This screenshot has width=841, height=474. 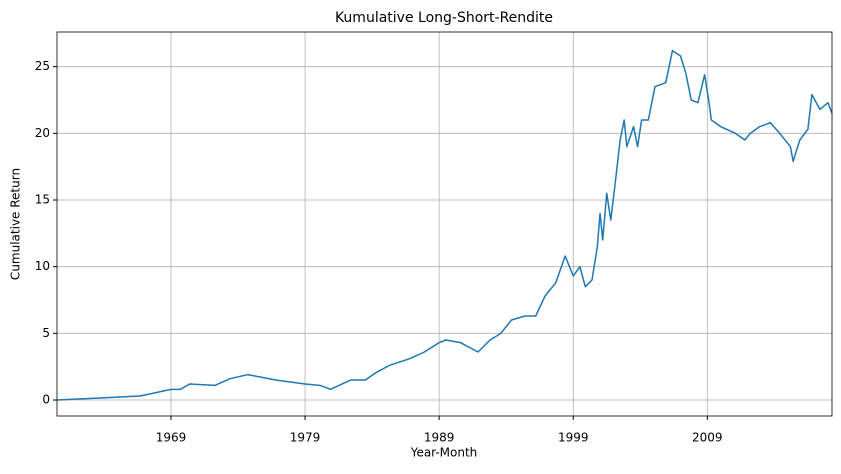 What do you see at coordinates (707, 438) in the screenshot?
I see `x-tick-label: 2009` at bounding box center [707, 438].